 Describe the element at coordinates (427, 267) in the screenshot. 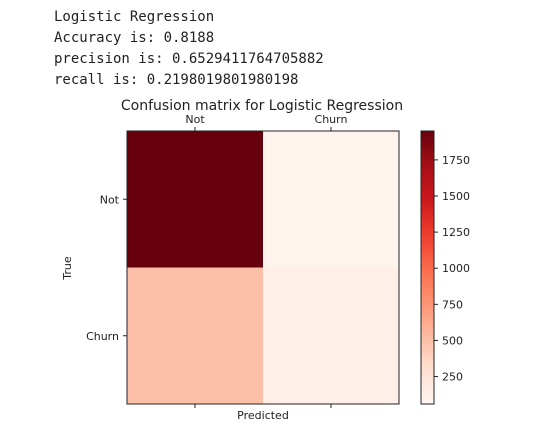

I see `colorbar` at that location.